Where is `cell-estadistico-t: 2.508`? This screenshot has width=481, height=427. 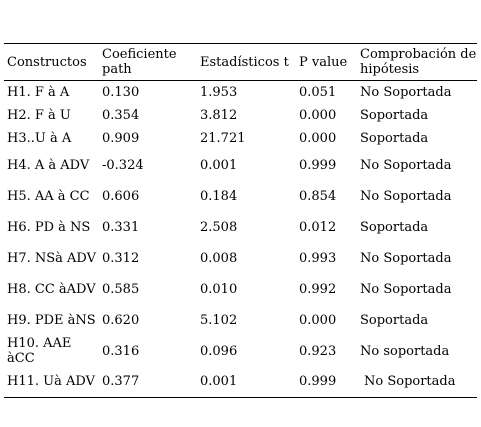 cell-estadistico-t: 2.508 is located at coordinates (219, 227).